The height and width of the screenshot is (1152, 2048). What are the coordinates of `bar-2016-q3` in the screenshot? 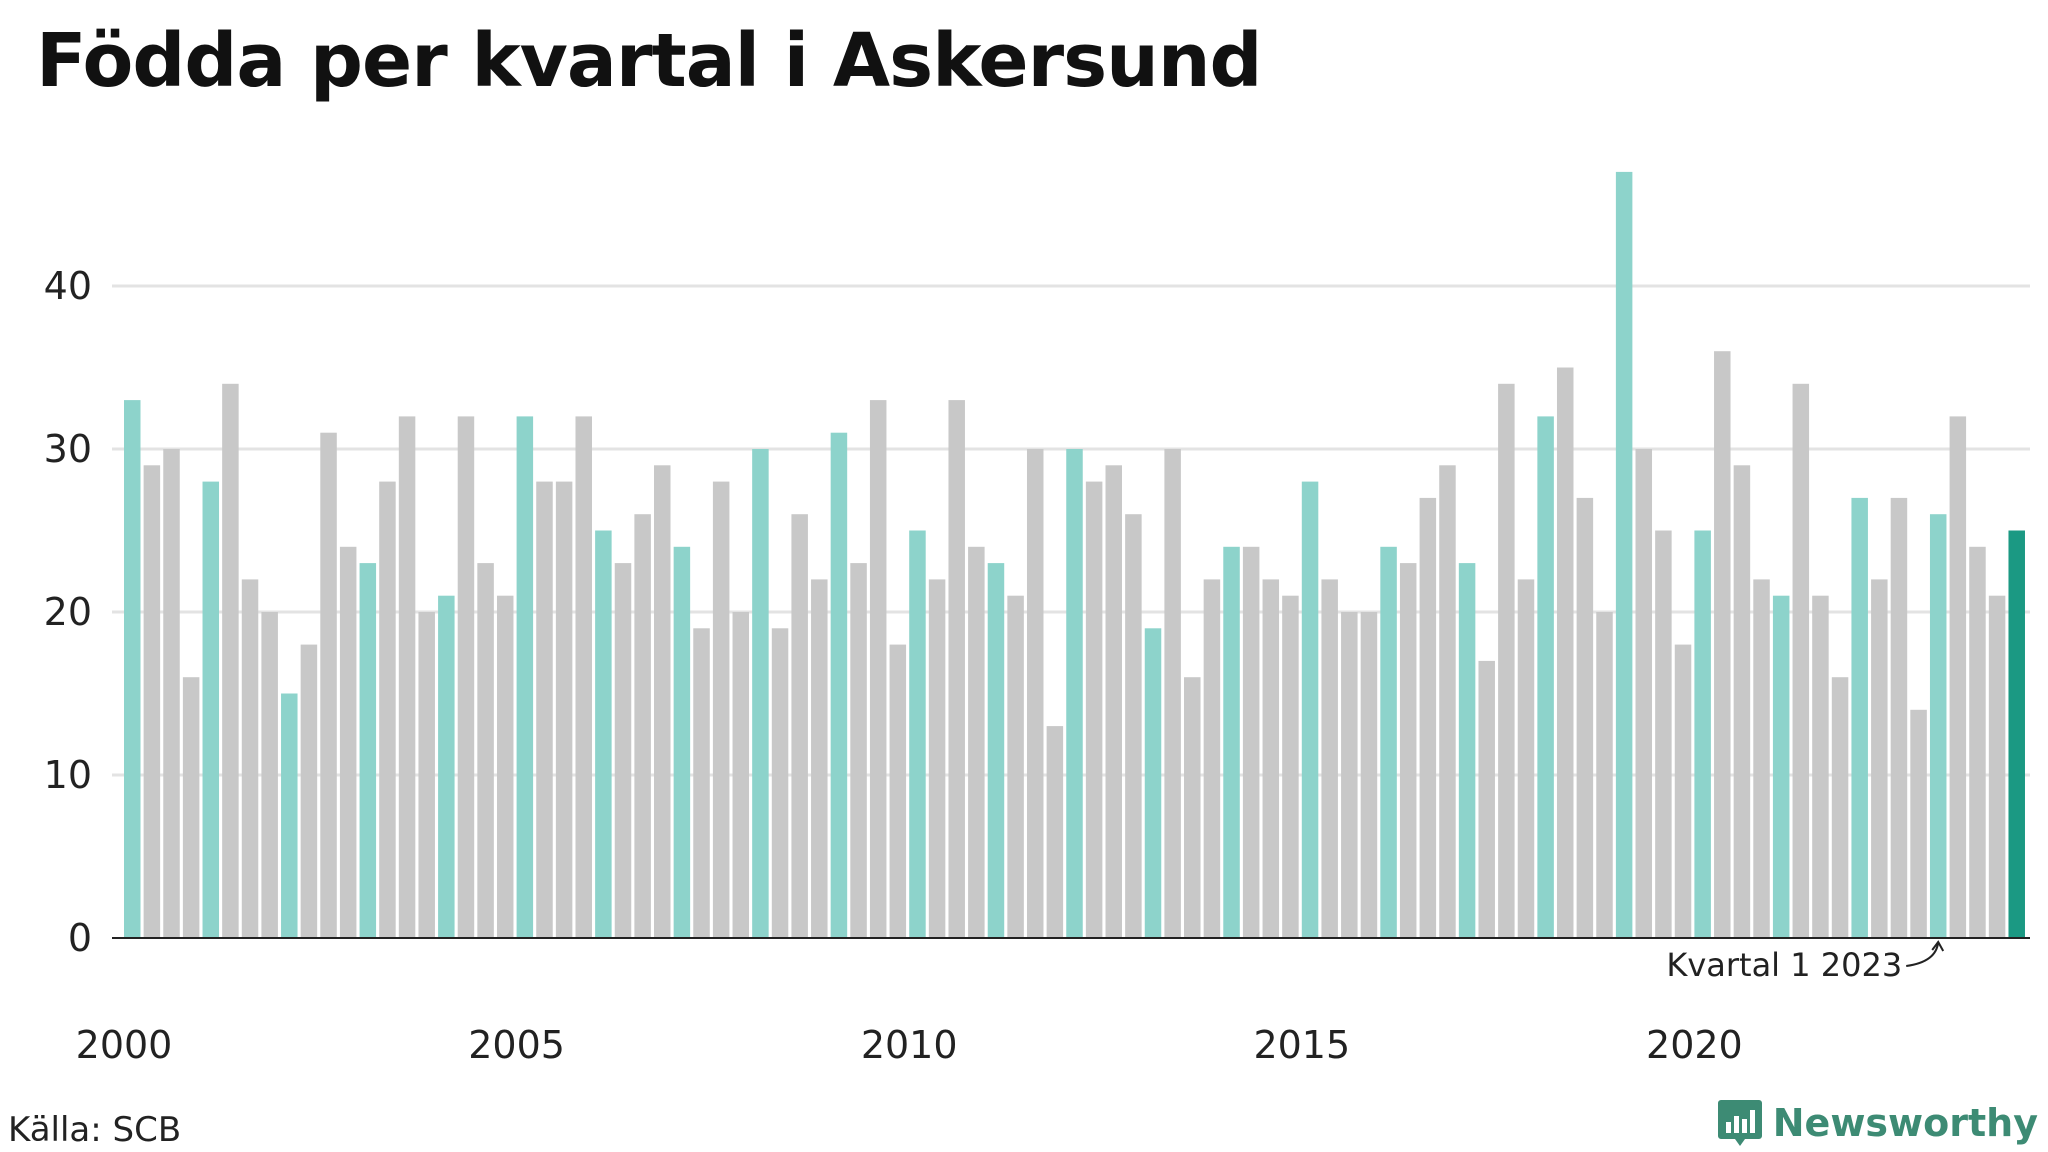 It's located at (1428, 717).